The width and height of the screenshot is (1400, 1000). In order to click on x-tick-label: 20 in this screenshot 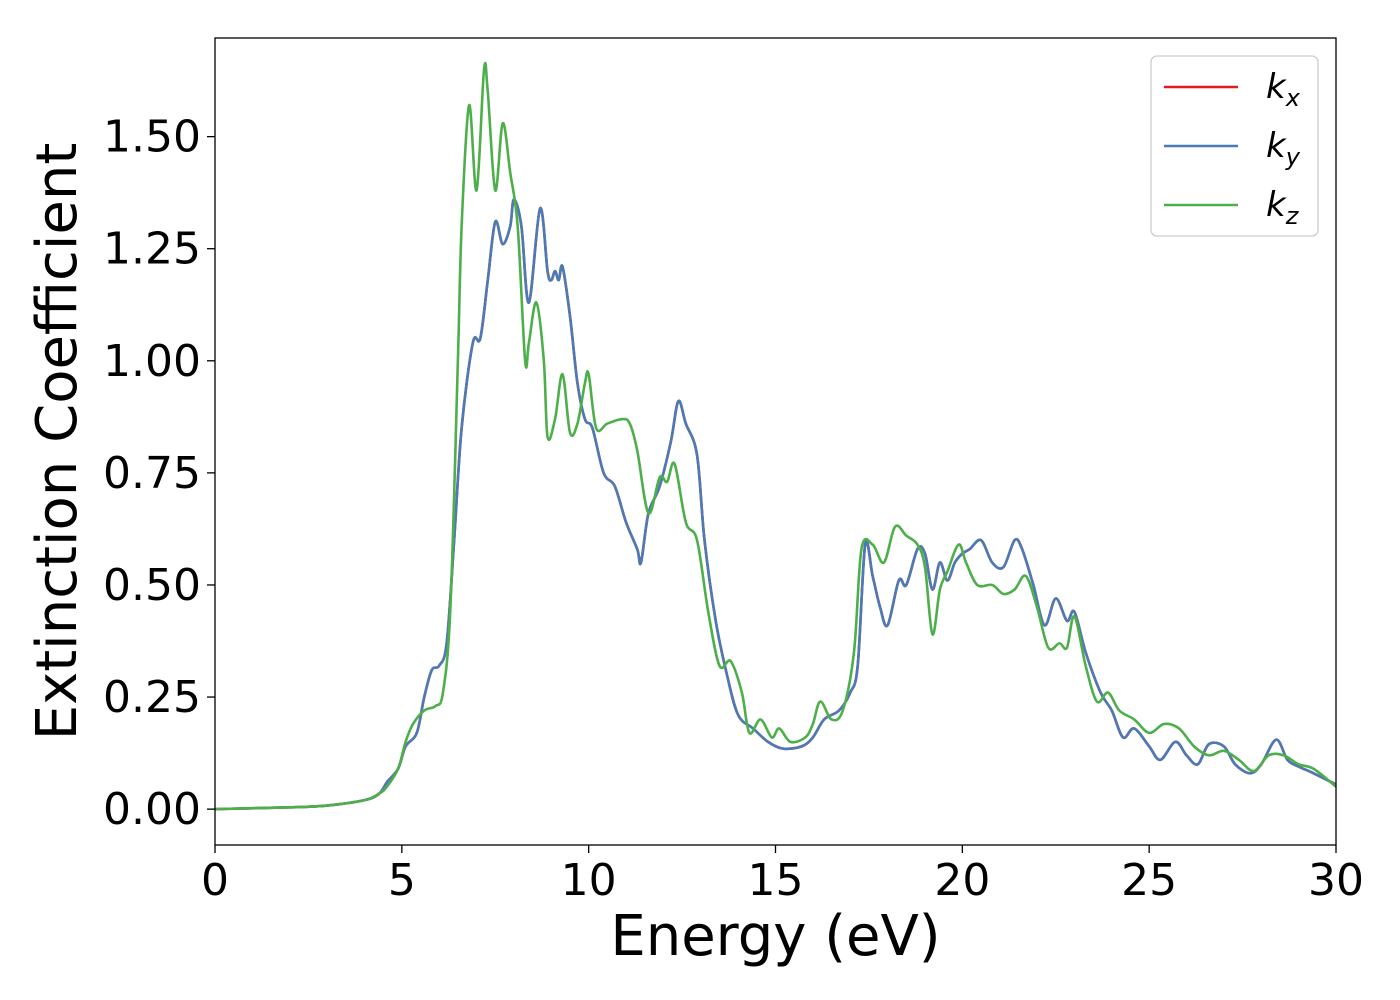, I will do `click(962, 880)`.